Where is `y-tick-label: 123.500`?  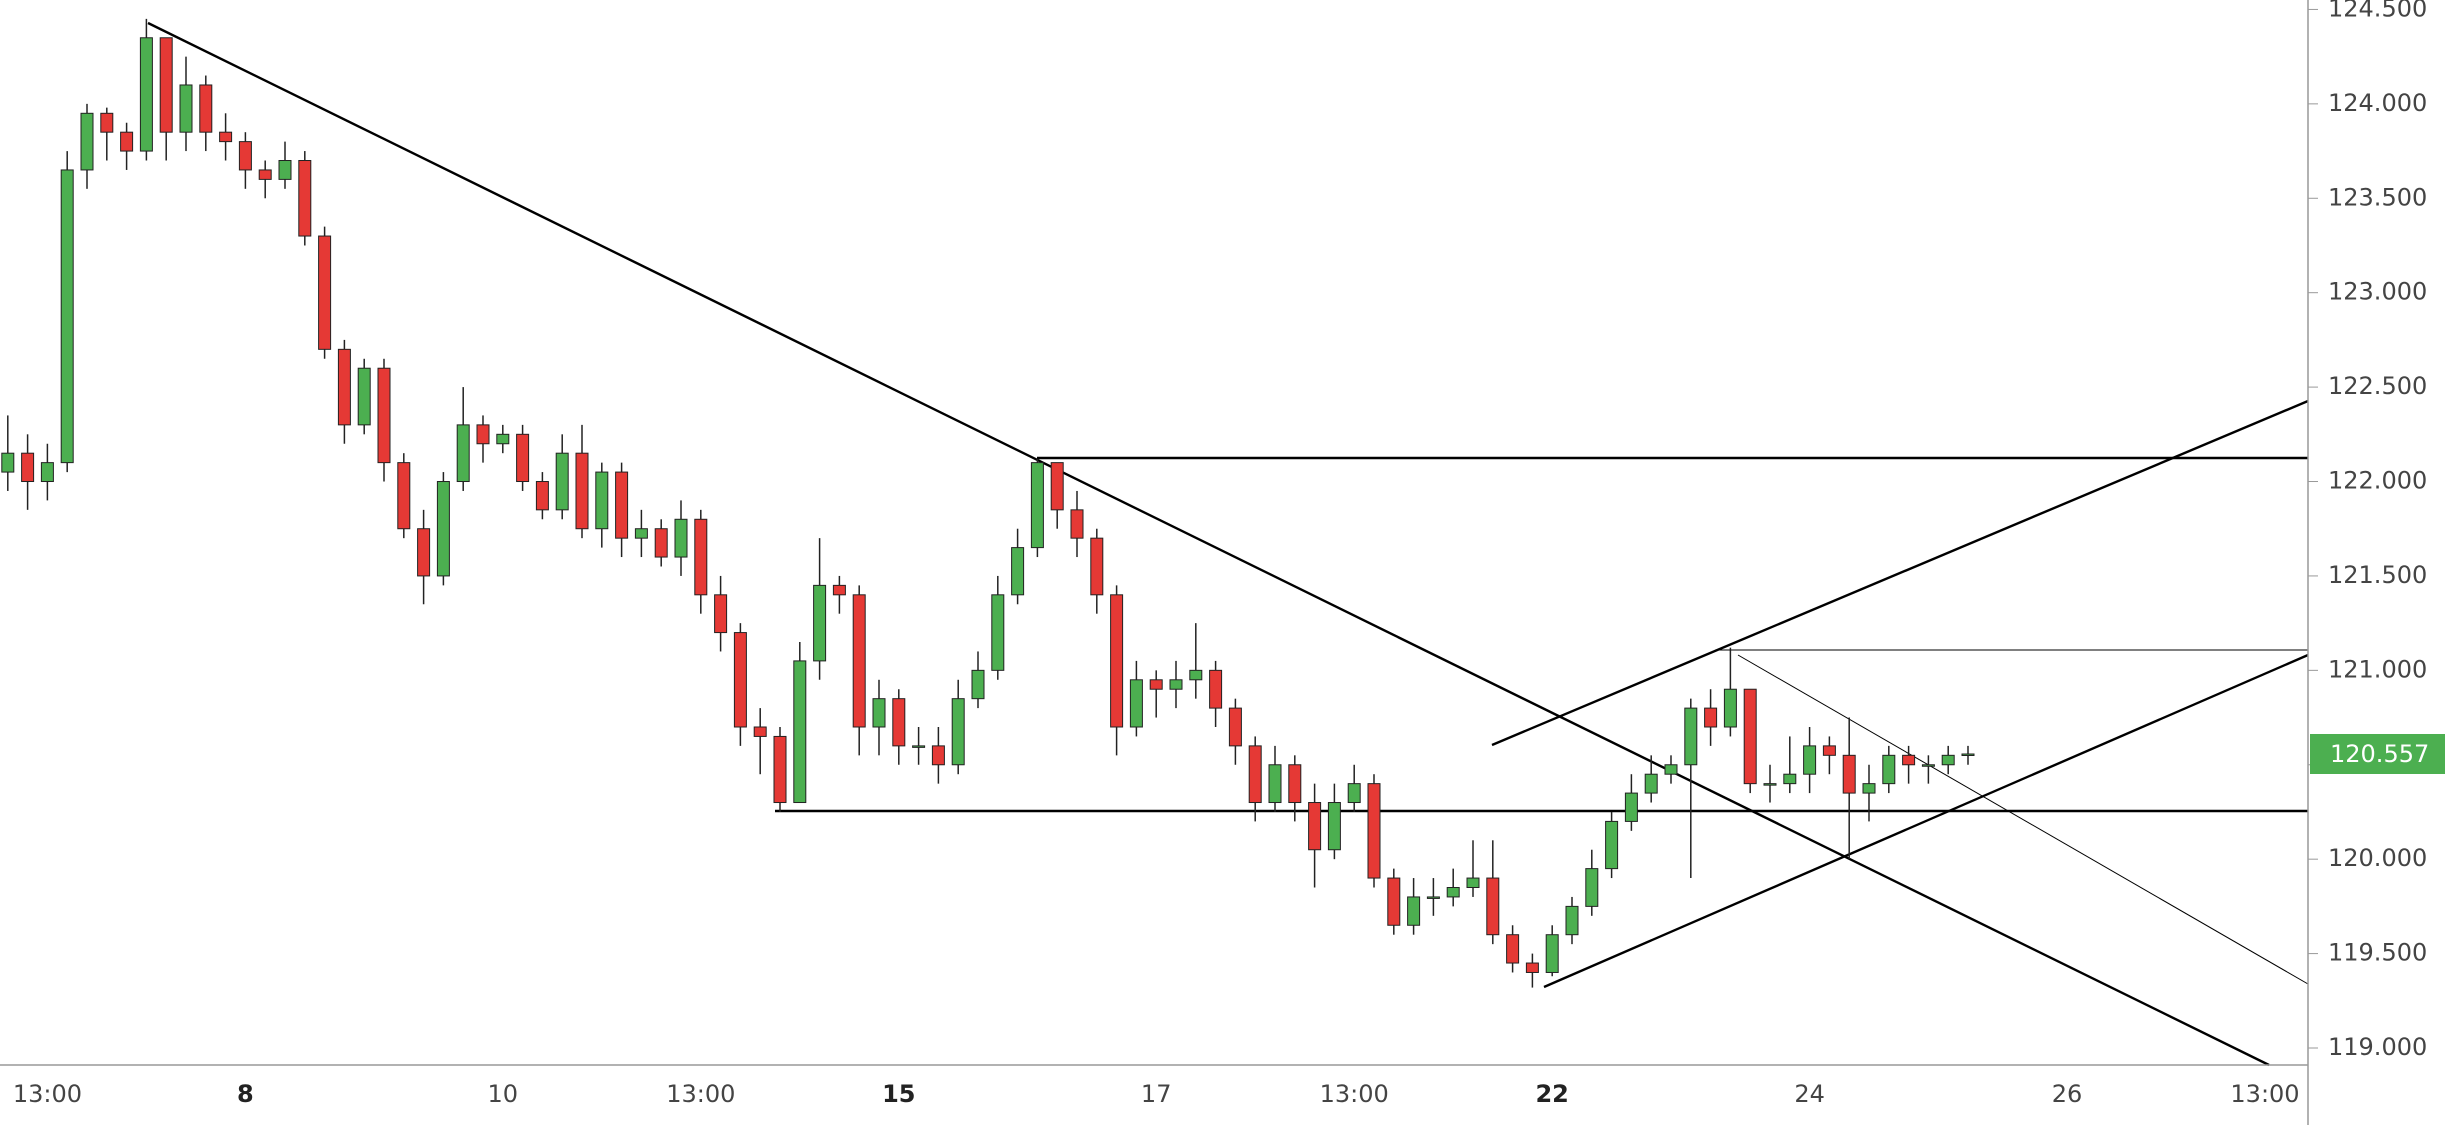
y-tick-label: 123.500 is located at coordinates (2377, 197).